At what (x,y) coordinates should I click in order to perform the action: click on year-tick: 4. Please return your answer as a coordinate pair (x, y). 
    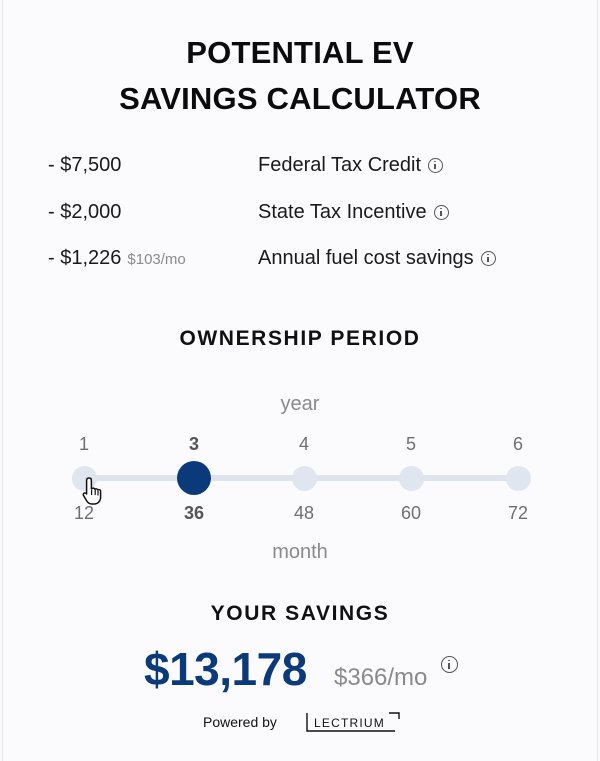
    Looking at the image, I should click on (303, 444).